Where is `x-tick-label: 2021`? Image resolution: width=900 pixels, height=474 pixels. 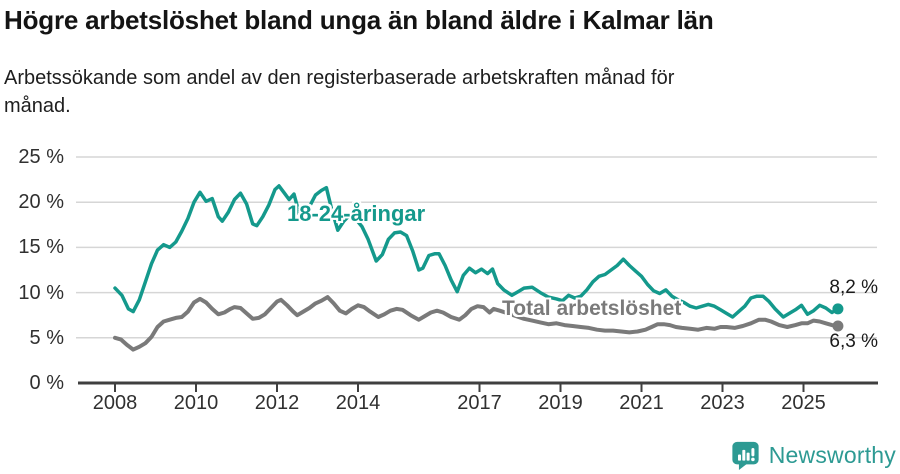 x-tick-label: 2021 is located at coordinates (641, 403).